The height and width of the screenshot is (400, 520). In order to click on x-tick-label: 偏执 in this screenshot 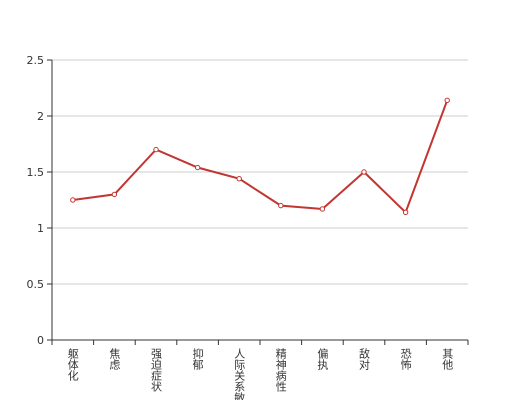, I will do `click(322, 359)`.